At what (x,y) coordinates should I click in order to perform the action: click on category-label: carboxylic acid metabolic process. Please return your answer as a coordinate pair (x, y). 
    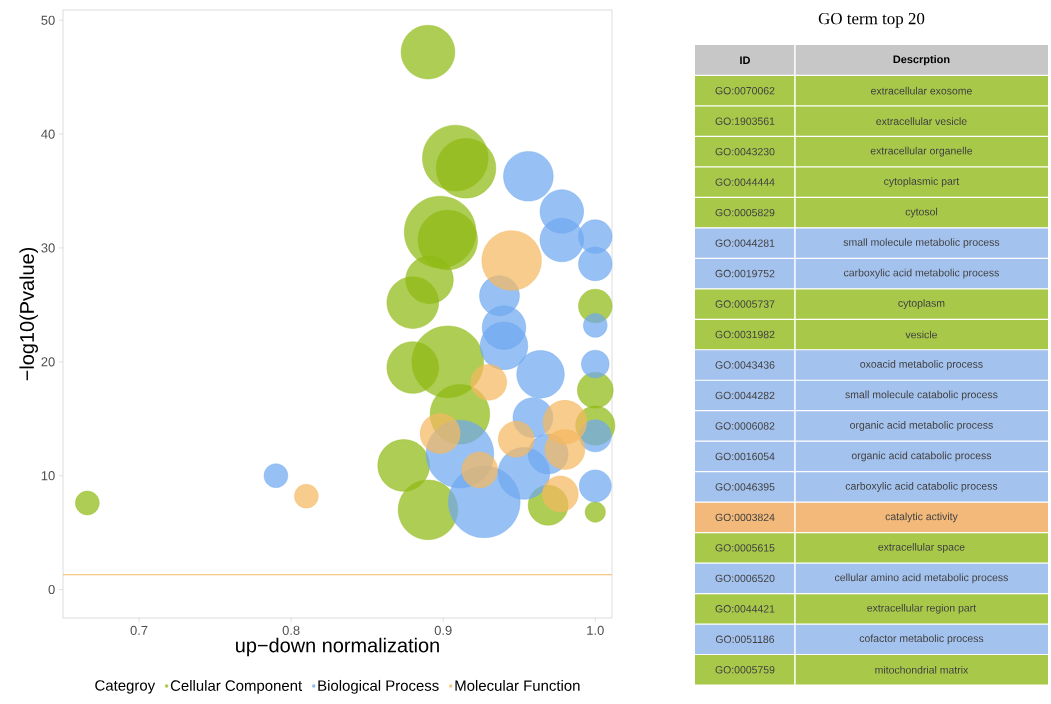
    Looking at the image, I should click on (921, 273).